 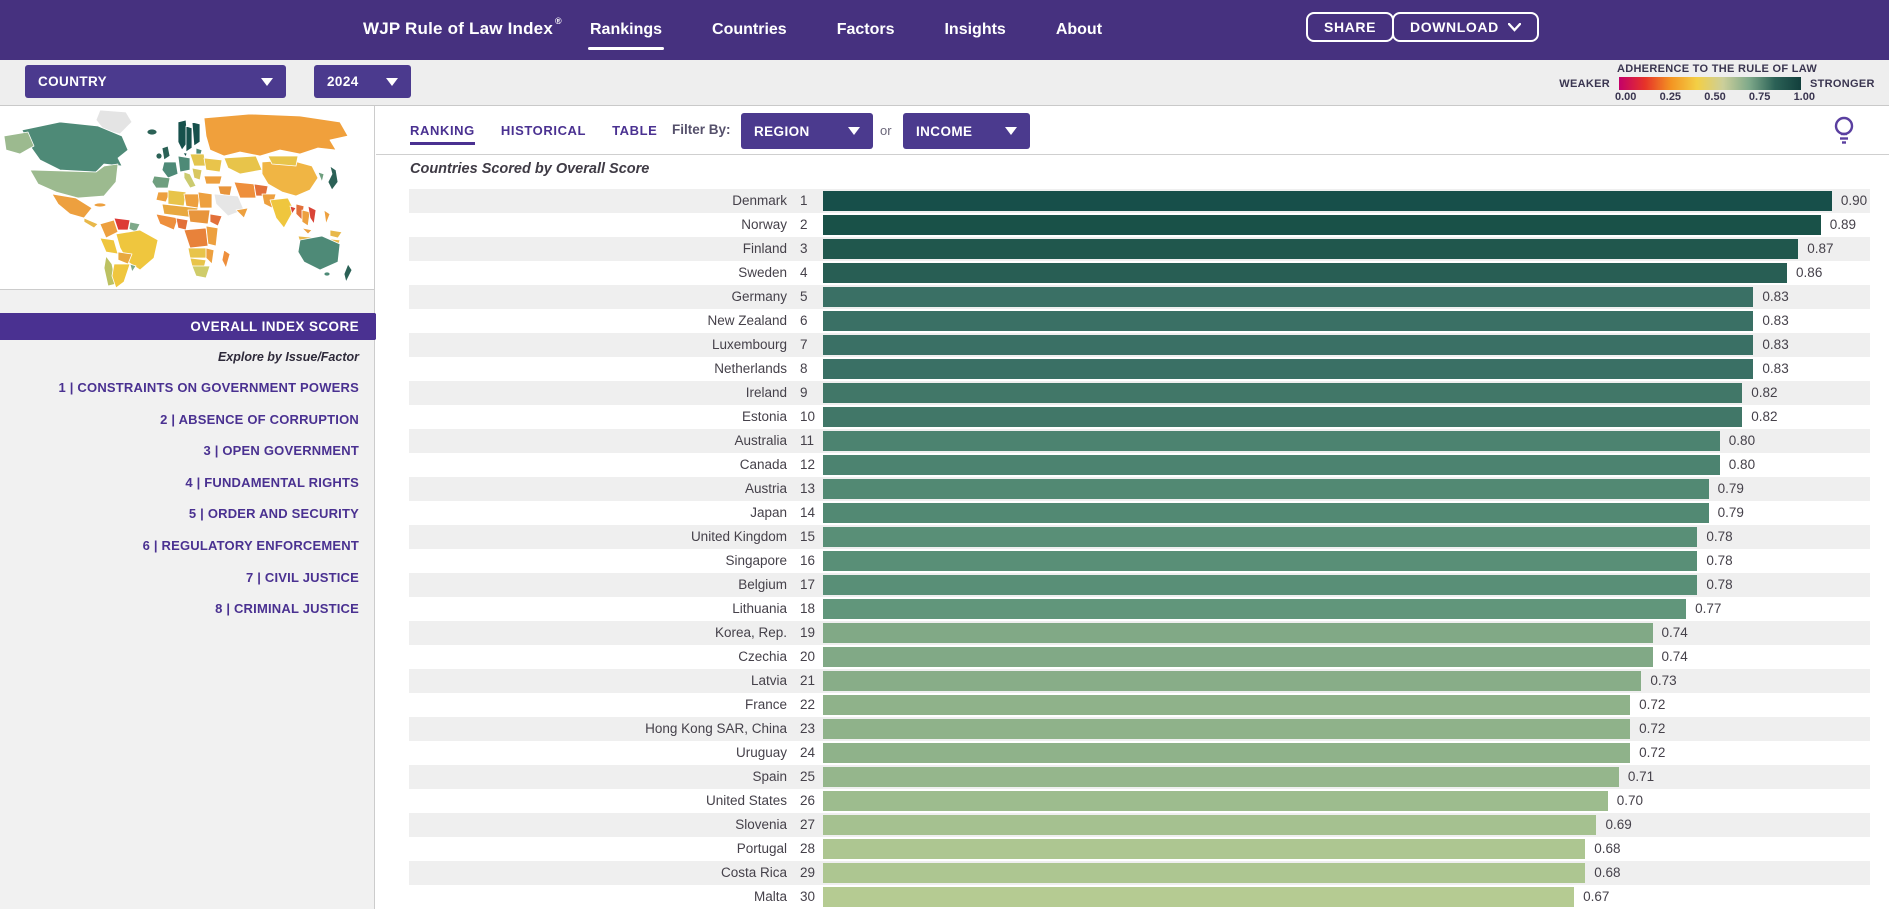 I want to click on table-row: Slovenia 27 0.69, so click(x=1139, y=825).